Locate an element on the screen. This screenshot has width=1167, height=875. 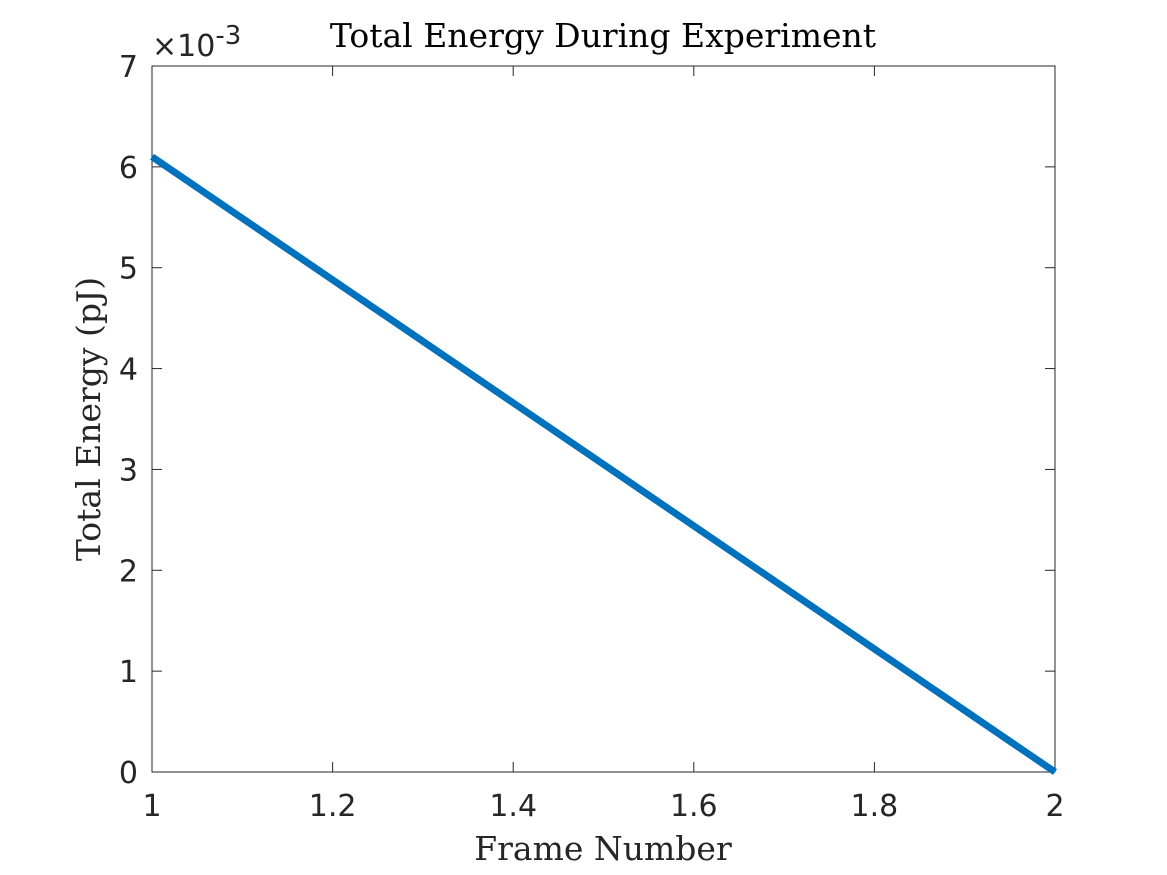
y-tick-label: 1 is located at coordinates (128, 672).